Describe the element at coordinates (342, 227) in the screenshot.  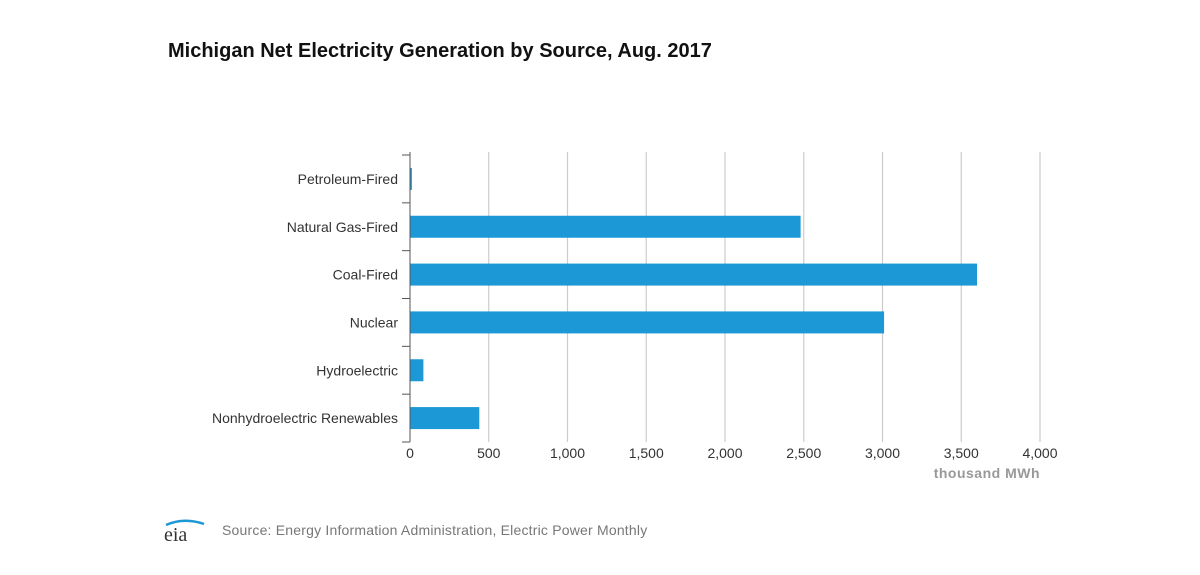
I see `y-category-label: Natural Gas-Fired` at that location.